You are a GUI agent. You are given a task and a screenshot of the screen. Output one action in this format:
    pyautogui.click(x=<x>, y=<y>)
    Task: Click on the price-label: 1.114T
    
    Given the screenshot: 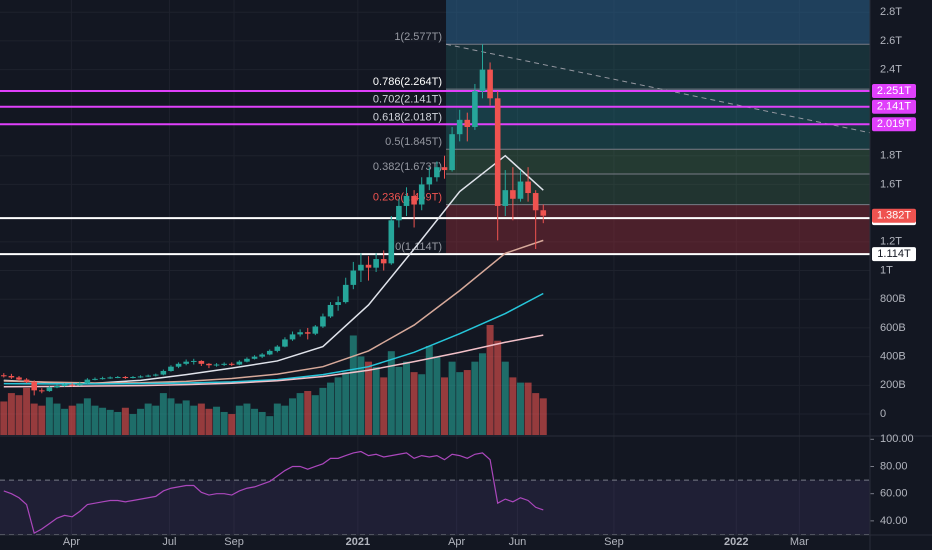 What is the action you would take?
    pyautogui.click(x=894, y=254)
    